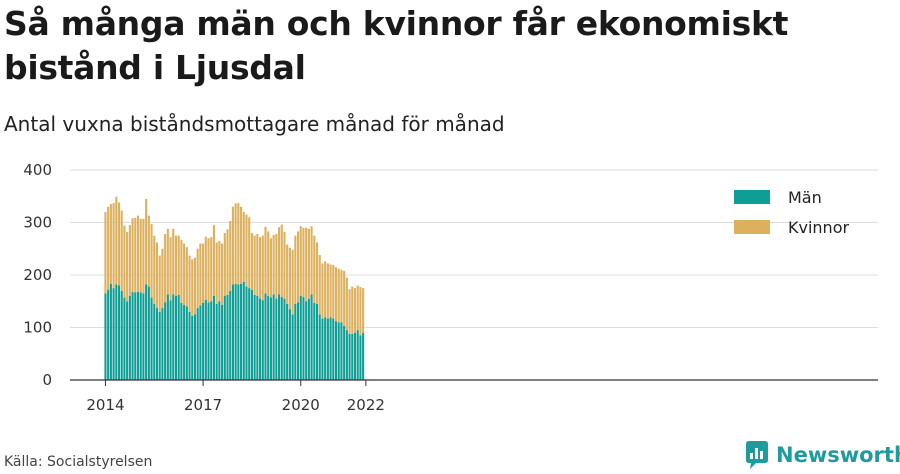  Describe the element at coordinates (822, 455) in the screenshot. I see `brand-logo: Newsworthy` at that location.